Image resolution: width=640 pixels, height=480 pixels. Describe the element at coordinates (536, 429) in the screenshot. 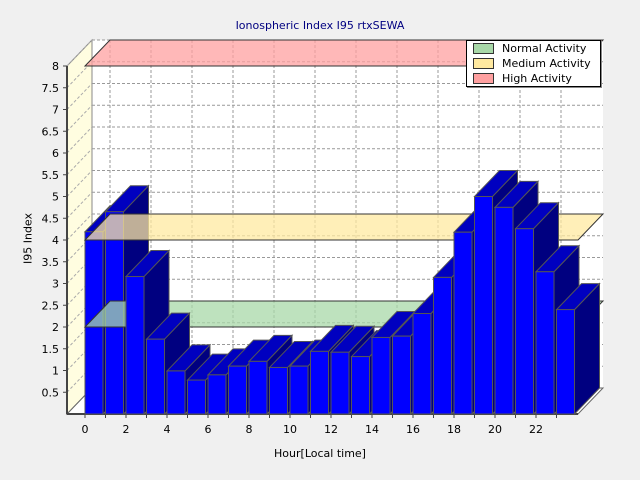

I see `x-tick-label: 22` at that location.